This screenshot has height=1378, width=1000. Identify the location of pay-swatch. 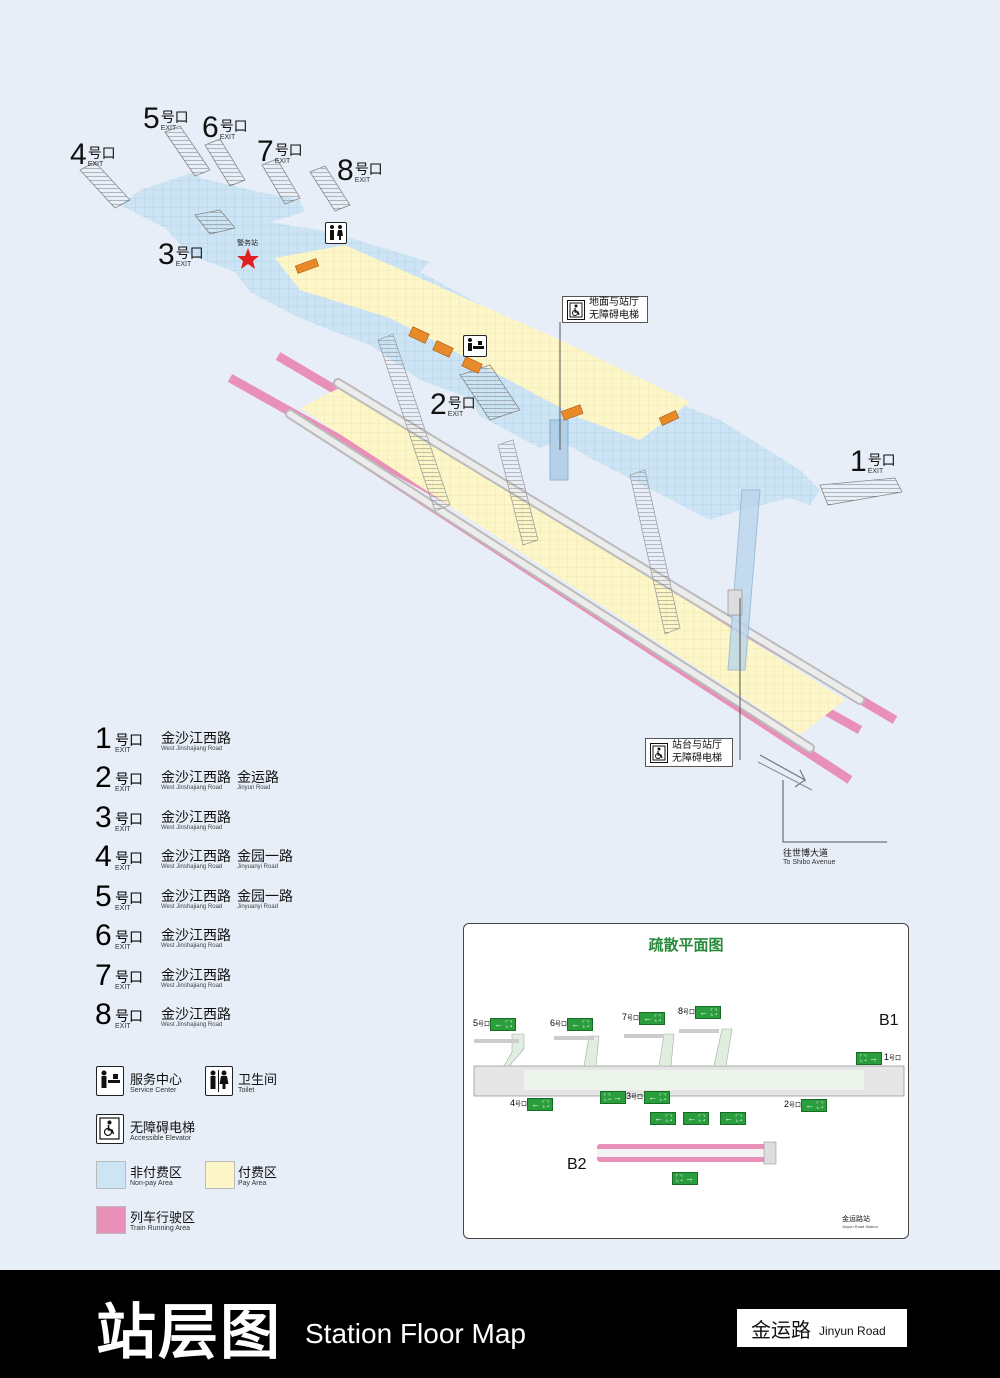
(220, 1175).